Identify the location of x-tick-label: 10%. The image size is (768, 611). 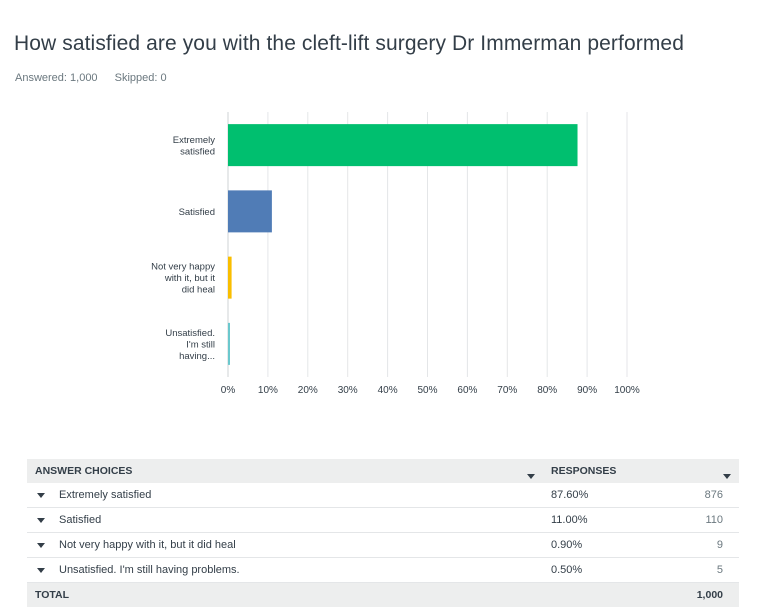
(268, 390).